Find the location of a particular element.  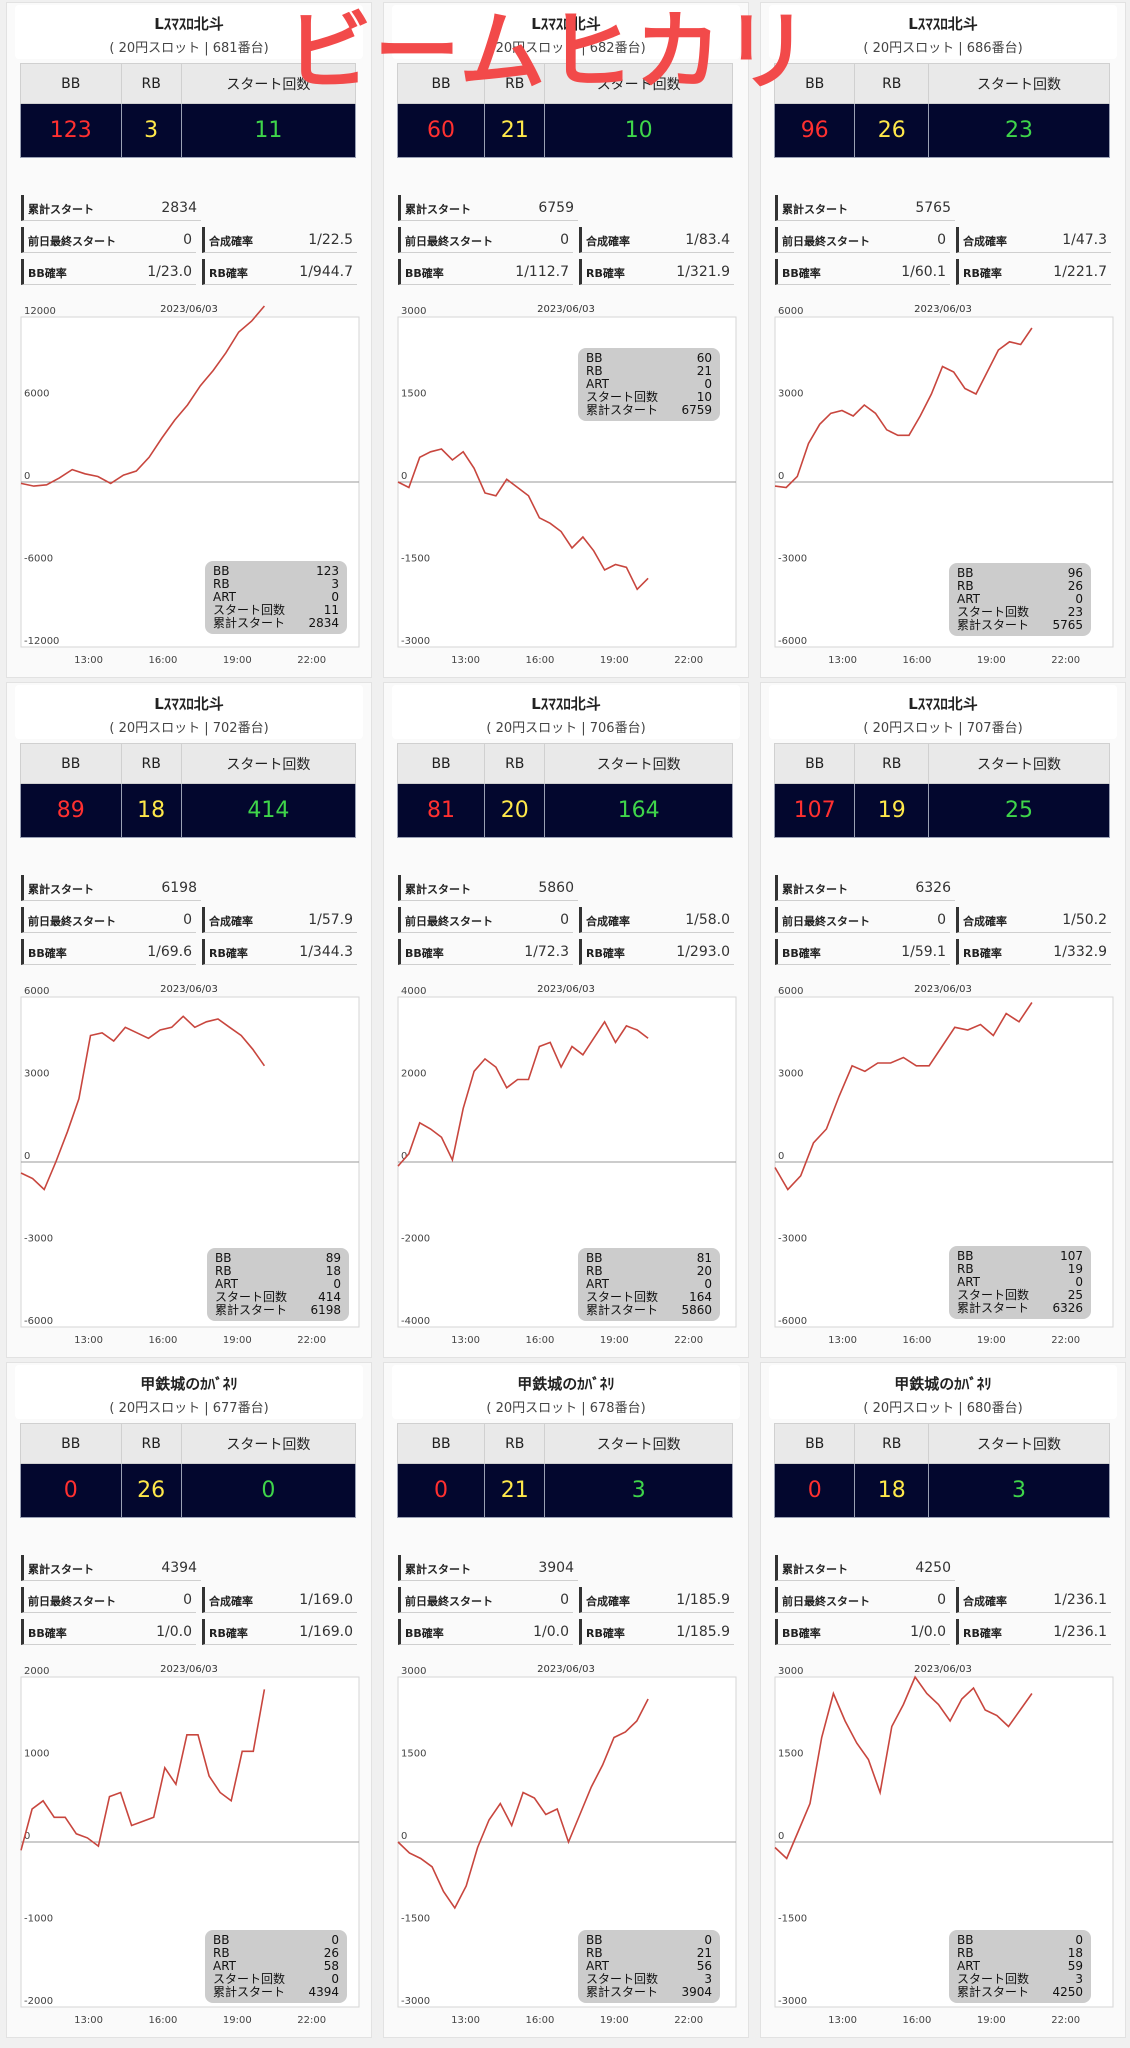

y-tick-label: -3000 is located at coordinates (792, 559).